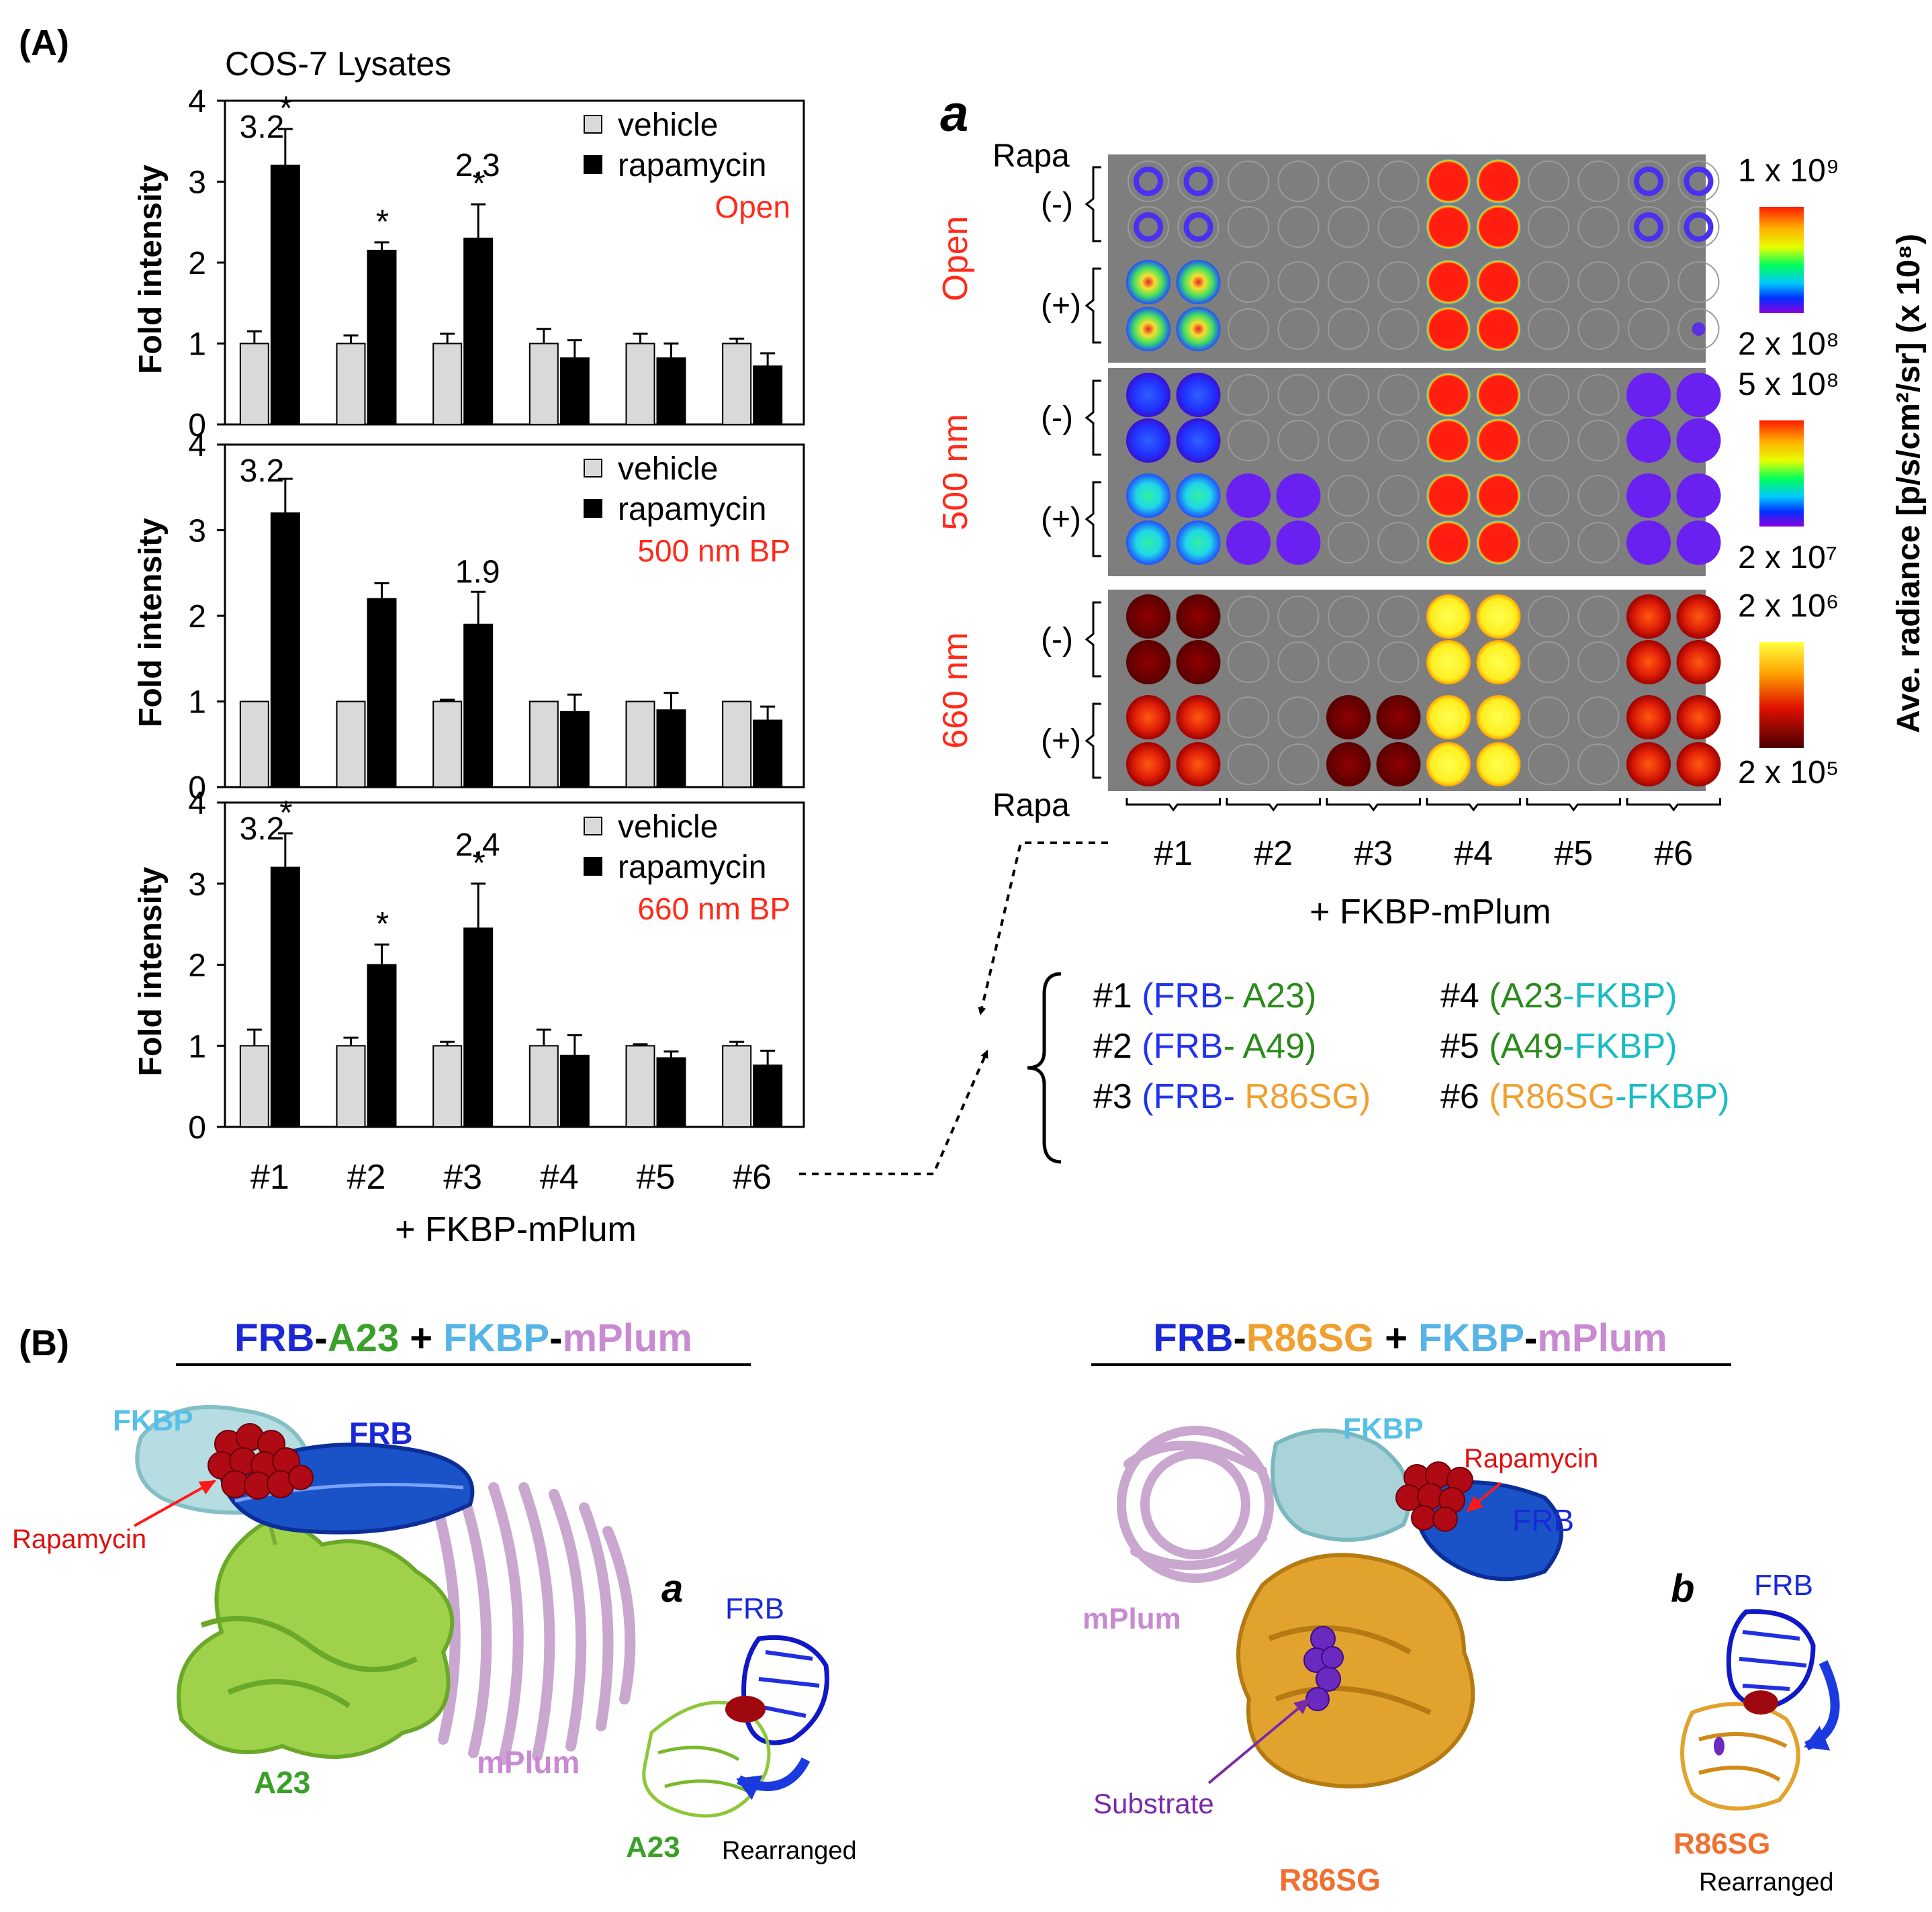 The height and width of the screenshot is (1912, 1932). What do you see at coordinates (1526, 995) in the screenshot?
I see `construct-key-part: (A23` at bounding box center [1526, 995].